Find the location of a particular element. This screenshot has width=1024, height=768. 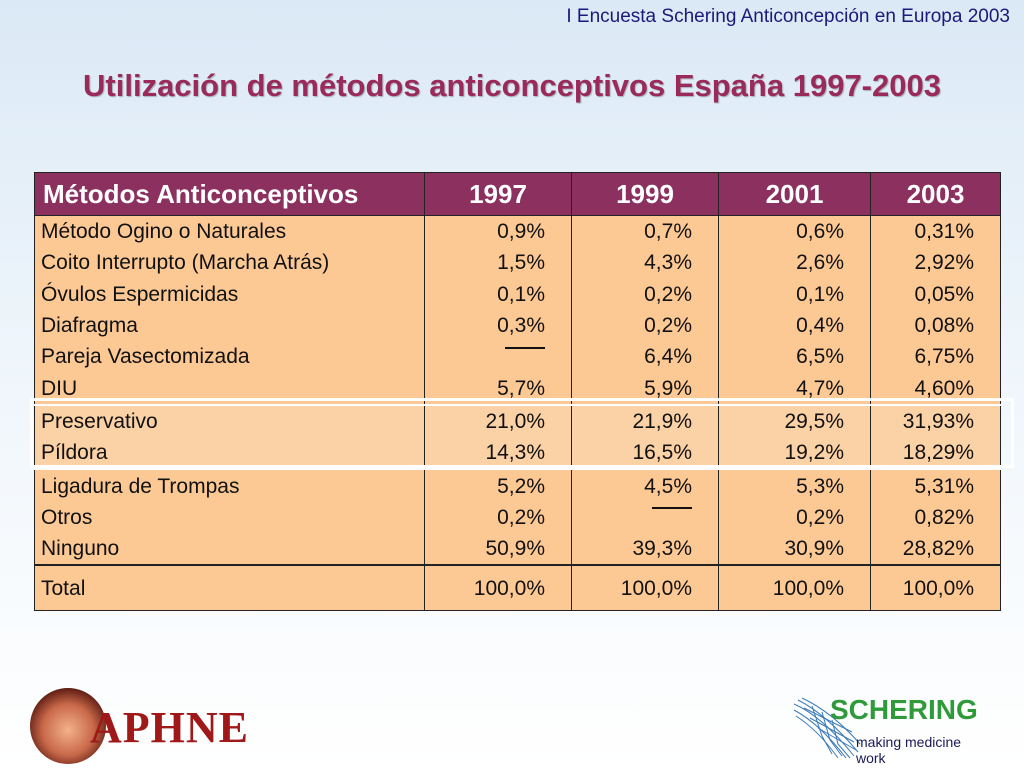

value-2001: 0,1% is located at coordinates (794, 294).